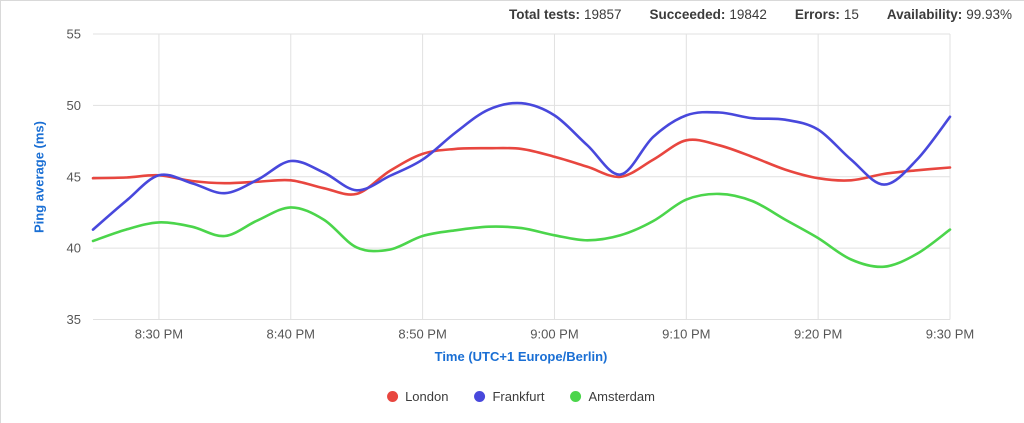 This screenshot has height=423, width=1024. What do you see at coordinates (74, 176) in the screenshot?
I see `y-tick-label-45: 45` at bounding box center [74, 176].